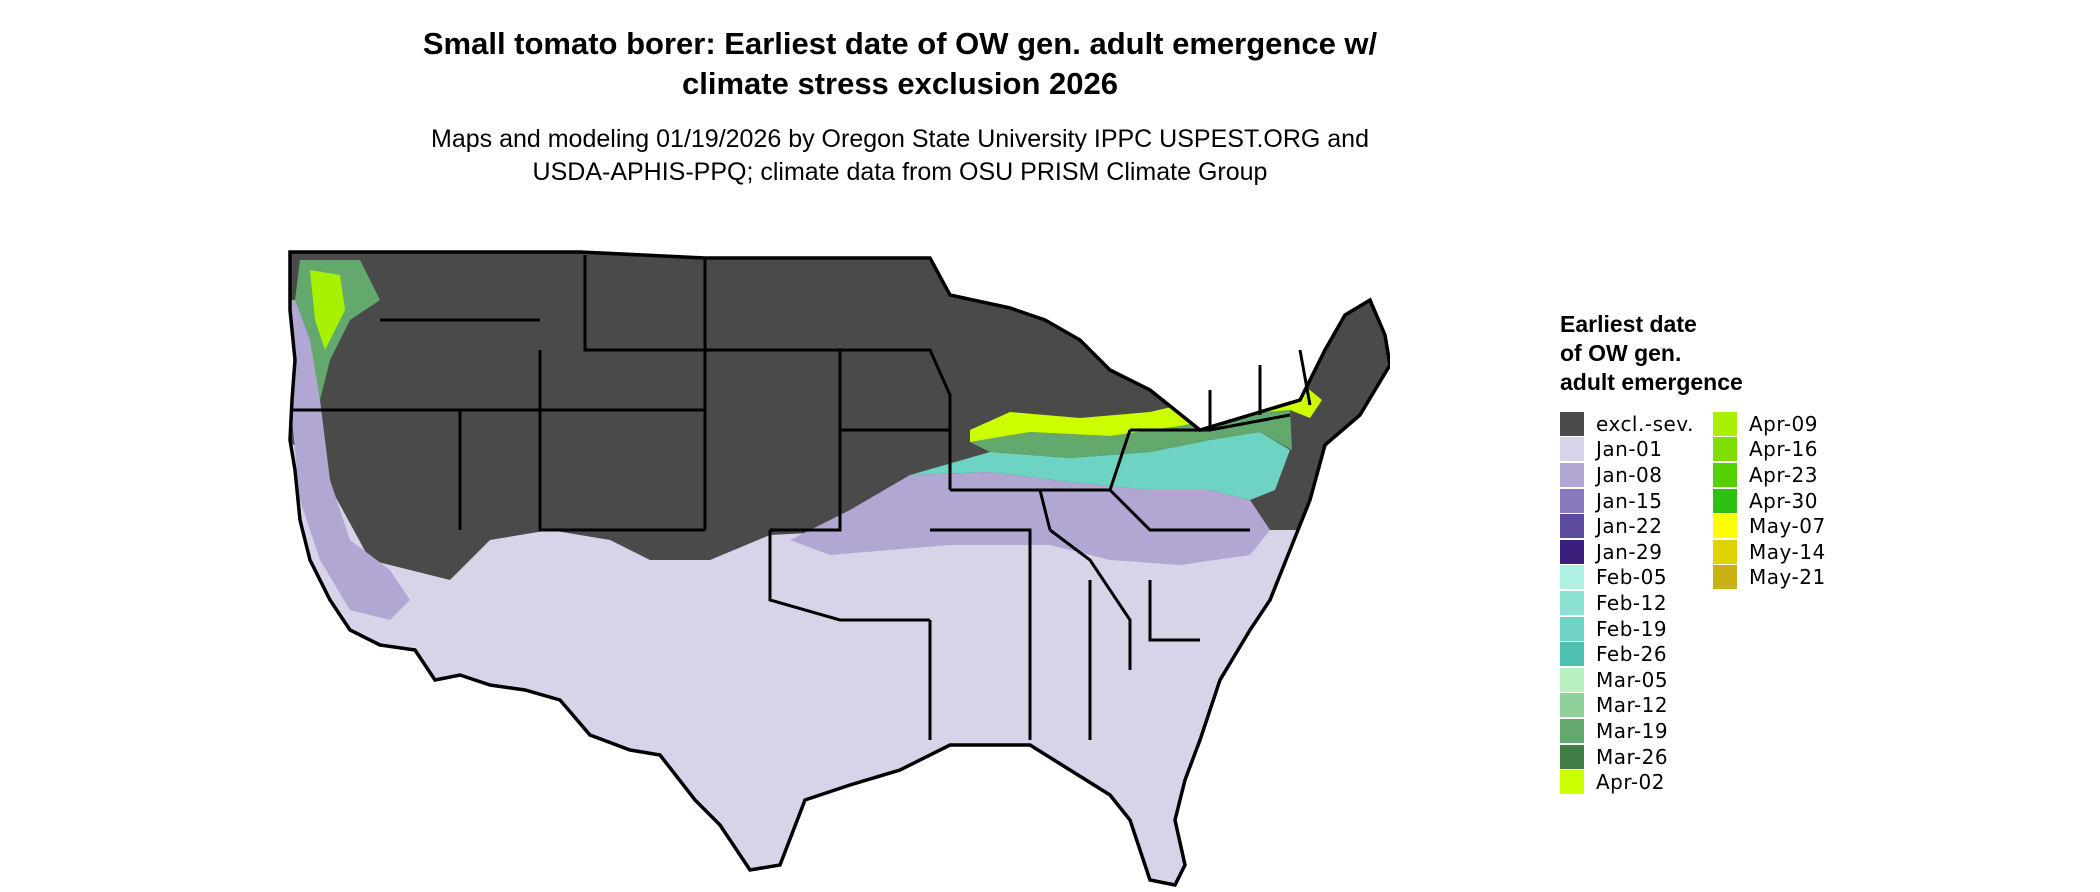 Image resolution: width=2100 pixels, height=892 pixels. I want to click on legend-item: May-21, so click(1769, 578).